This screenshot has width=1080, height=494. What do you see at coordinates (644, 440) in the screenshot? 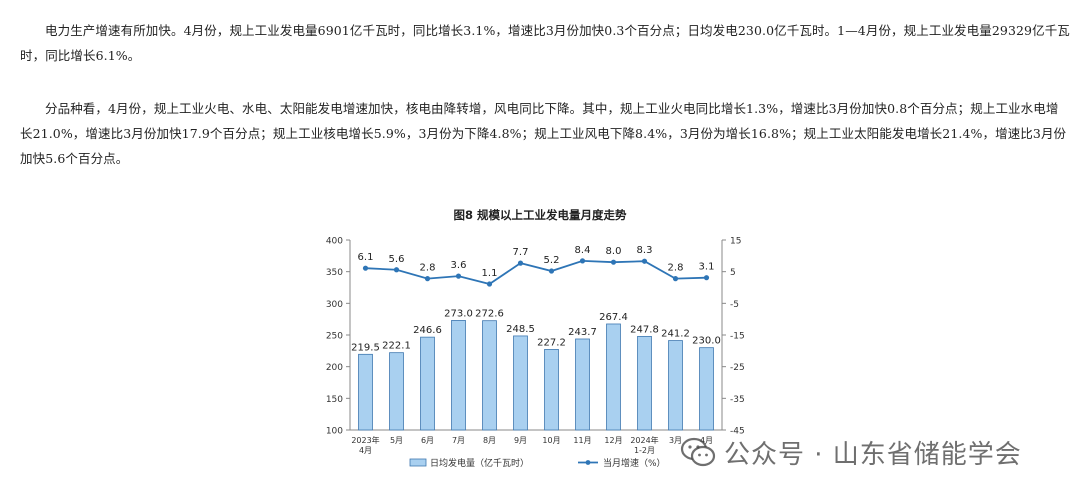
I see `x-axis-tick-label: 2024年` at bounding box center [644, 440].